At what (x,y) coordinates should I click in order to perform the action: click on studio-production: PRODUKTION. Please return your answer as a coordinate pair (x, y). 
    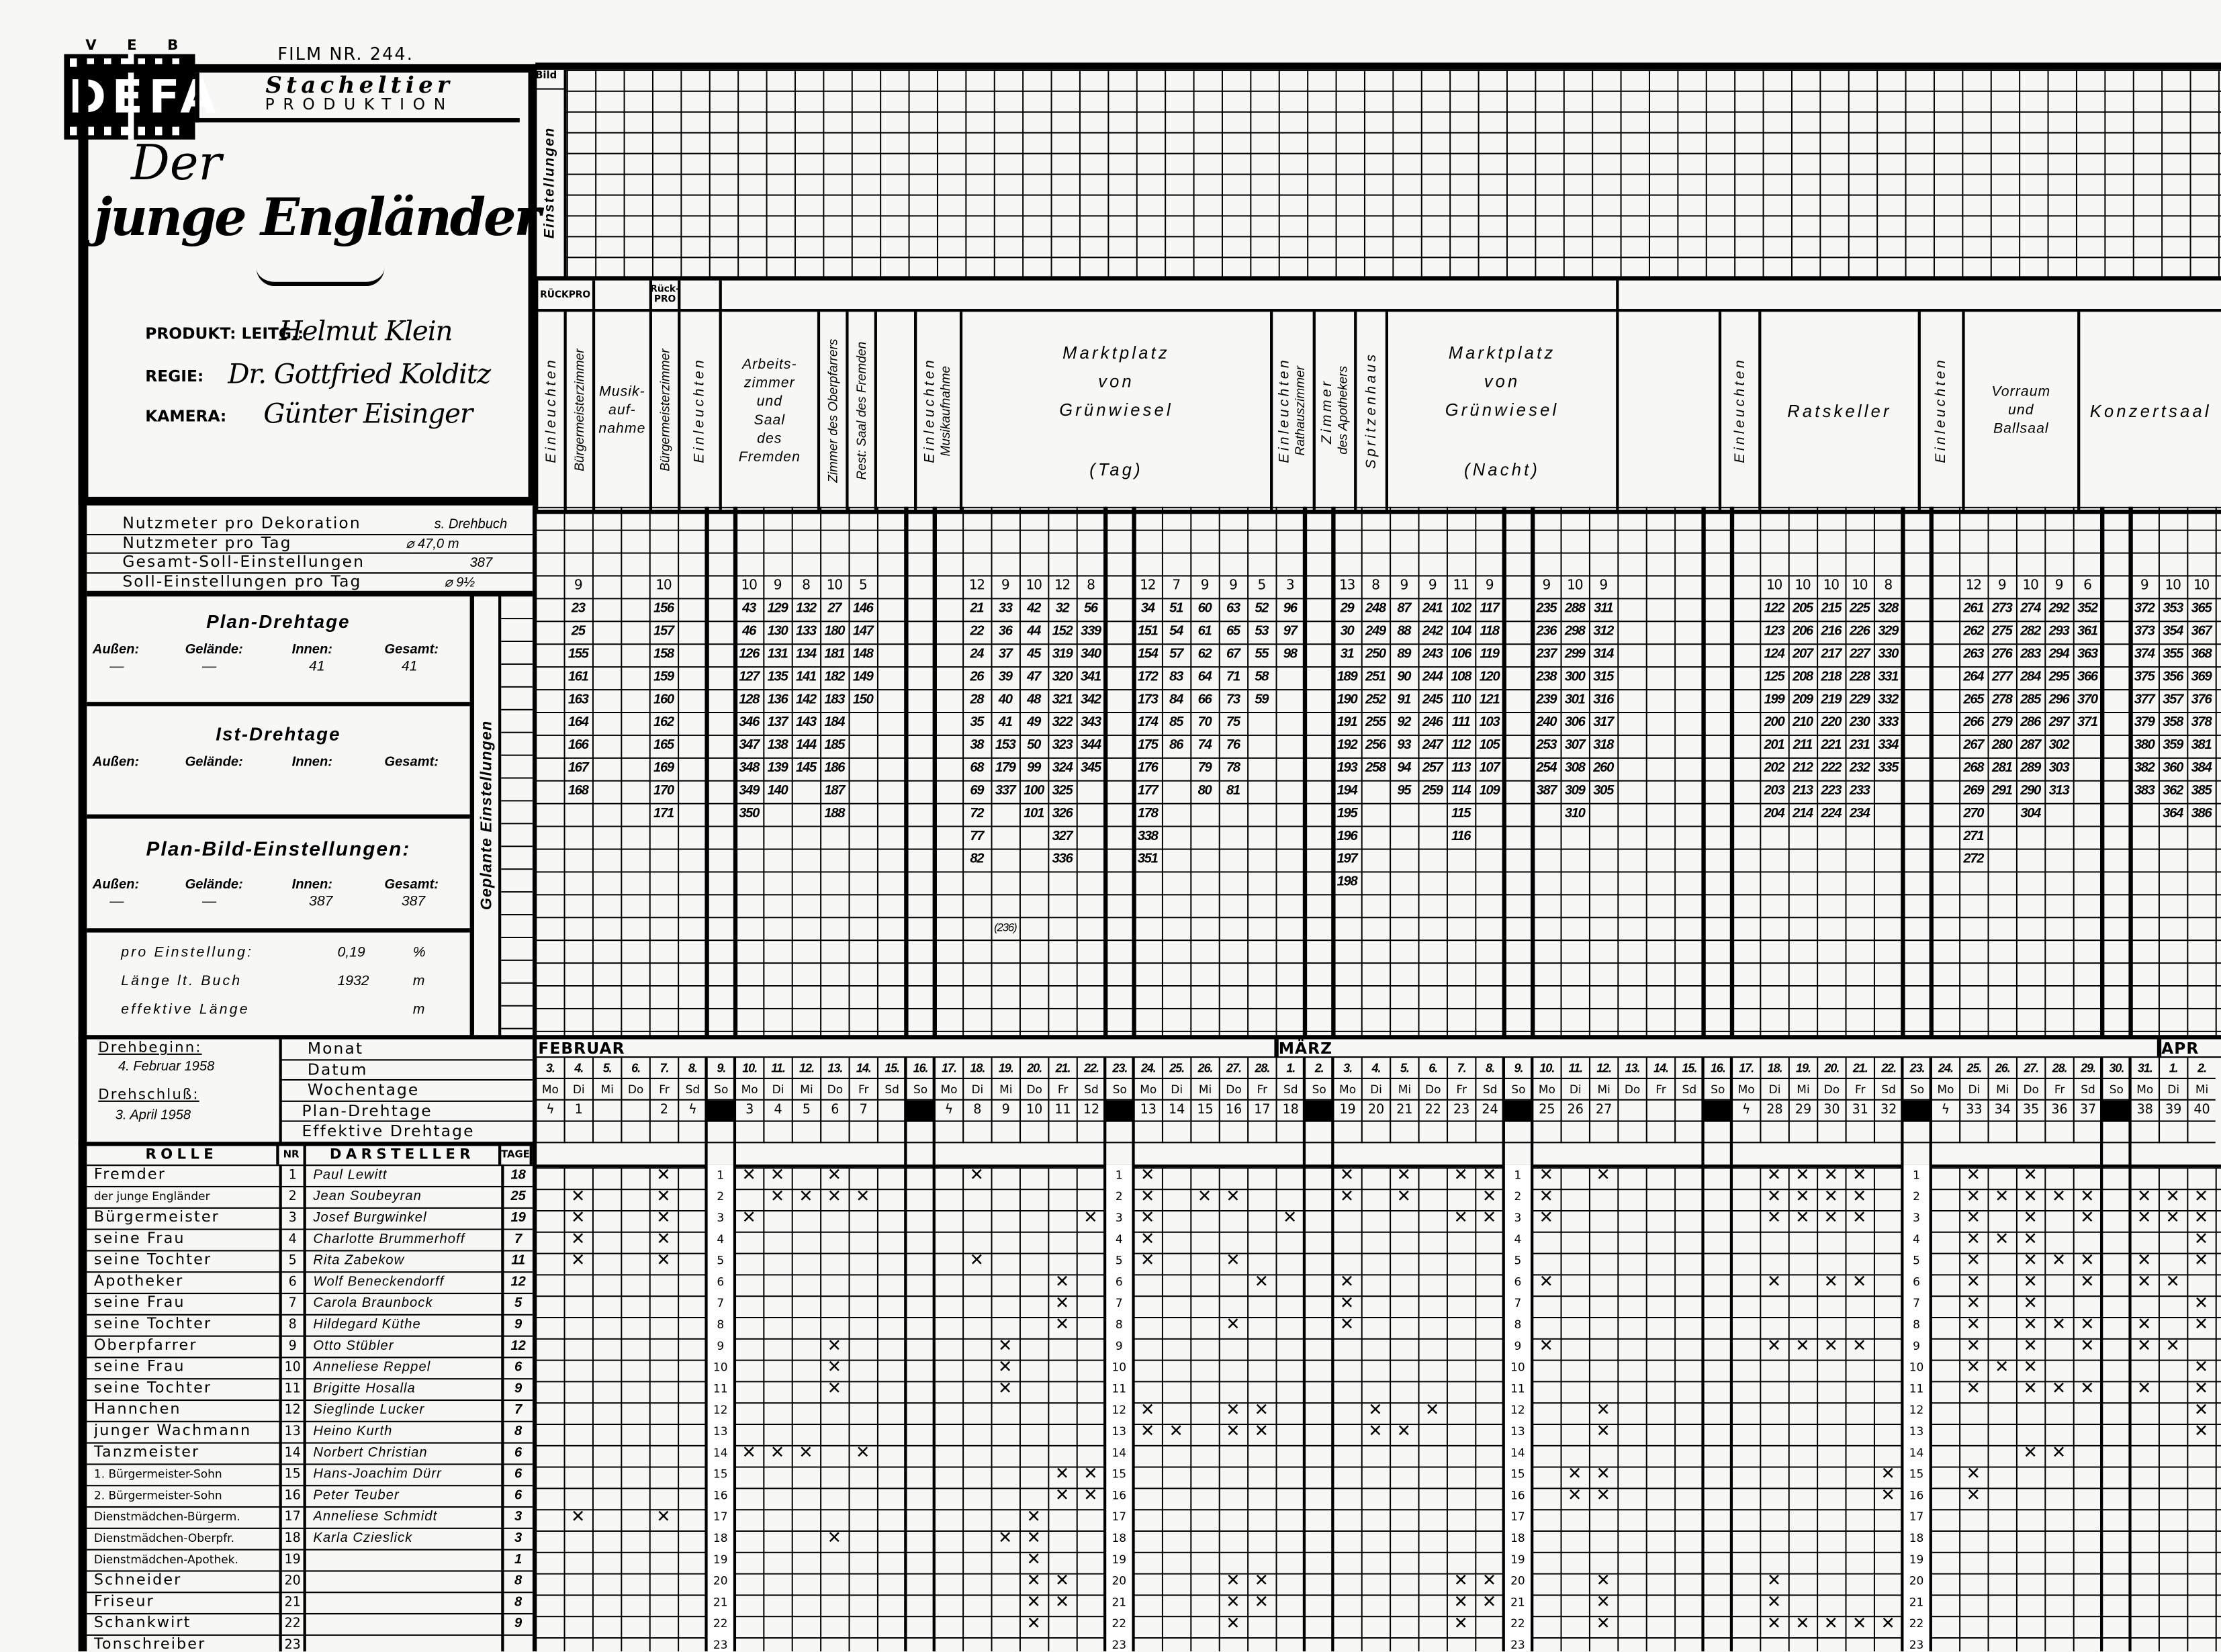
    Looking at the image, I should click on (359, 104).